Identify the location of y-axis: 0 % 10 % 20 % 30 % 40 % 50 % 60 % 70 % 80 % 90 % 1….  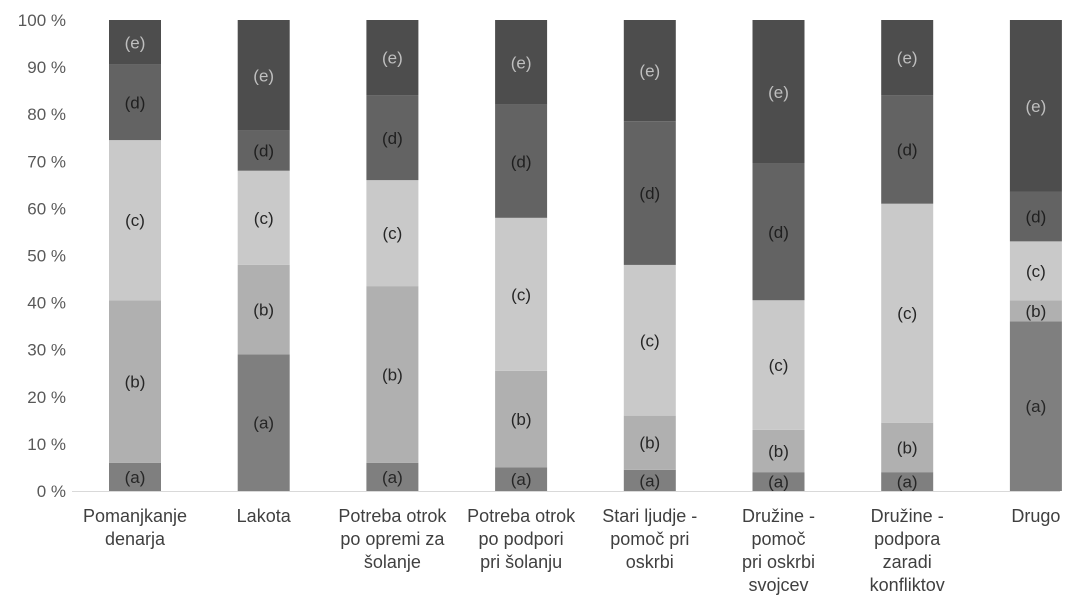
(42, 256).